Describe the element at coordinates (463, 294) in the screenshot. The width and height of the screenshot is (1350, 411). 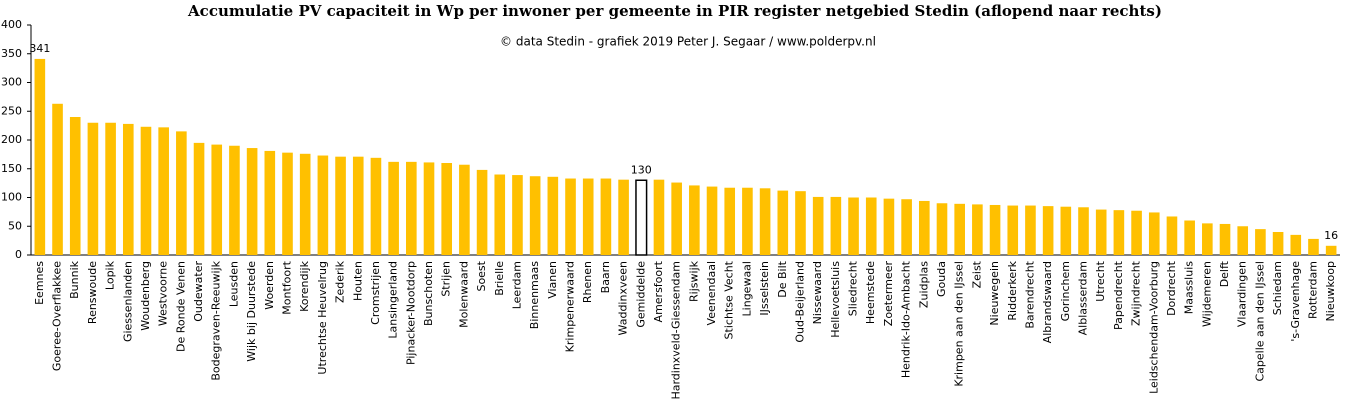
I see `x-tick-label: Molenwaard` at that location.